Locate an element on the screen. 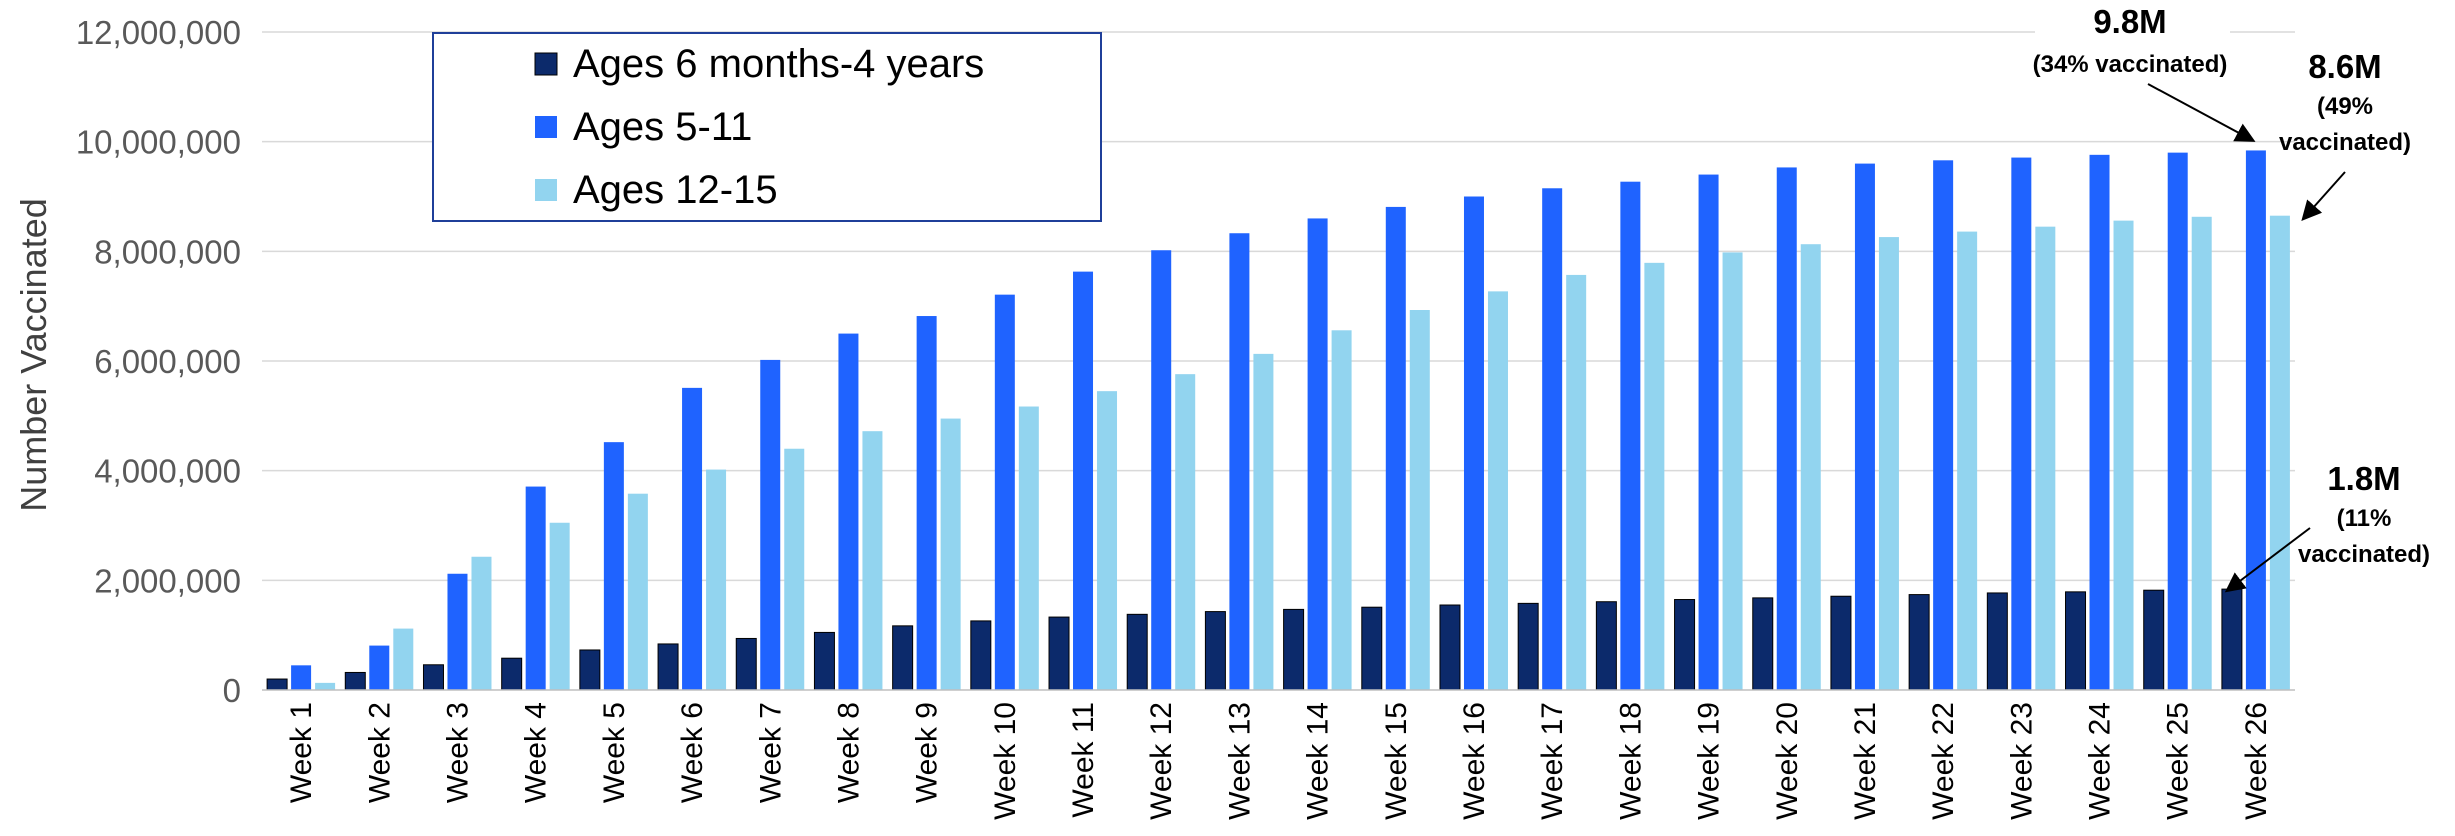 The image size is (2455, 836). annotation-9-8m-note: (34% vaccinated) is located at coordinates (2130, 64).